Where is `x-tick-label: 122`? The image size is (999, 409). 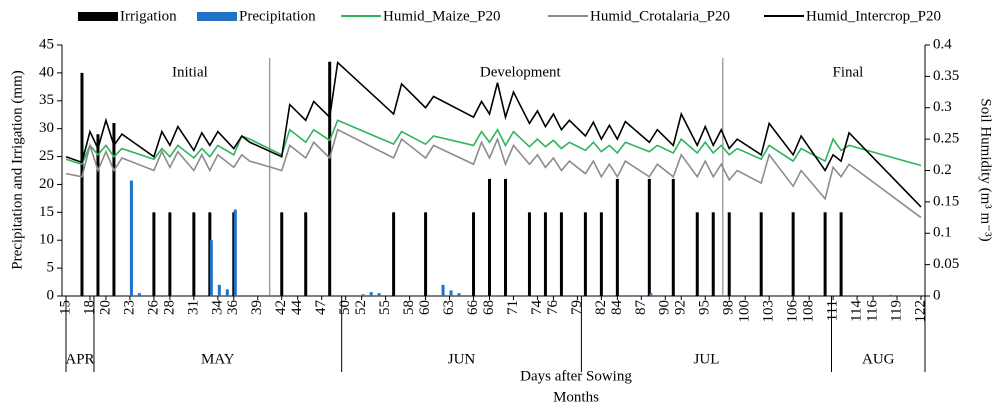 x-tick-label: 122 is located at coordinates (920, 311).